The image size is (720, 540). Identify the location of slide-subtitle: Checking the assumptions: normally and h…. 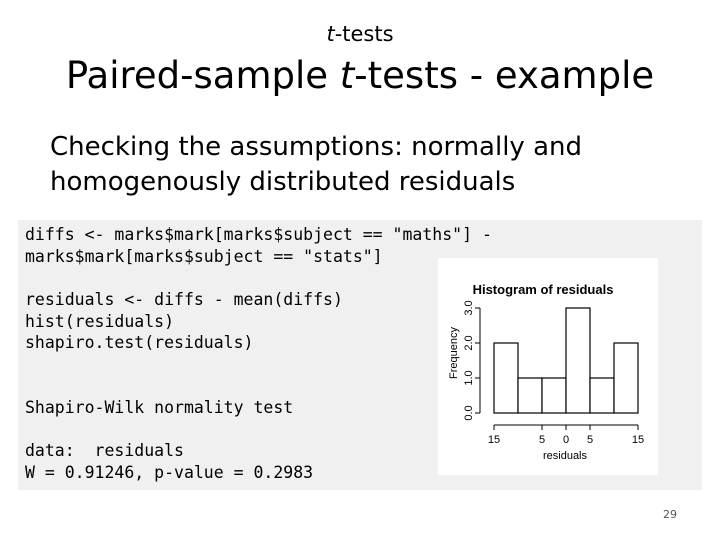
(316, 164).